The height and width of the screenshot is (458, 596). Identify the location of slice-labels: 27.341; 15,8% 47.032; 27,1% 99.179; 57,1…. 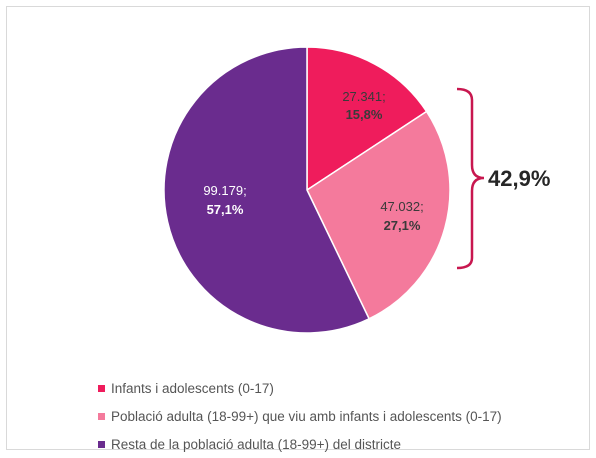
(313, 161).